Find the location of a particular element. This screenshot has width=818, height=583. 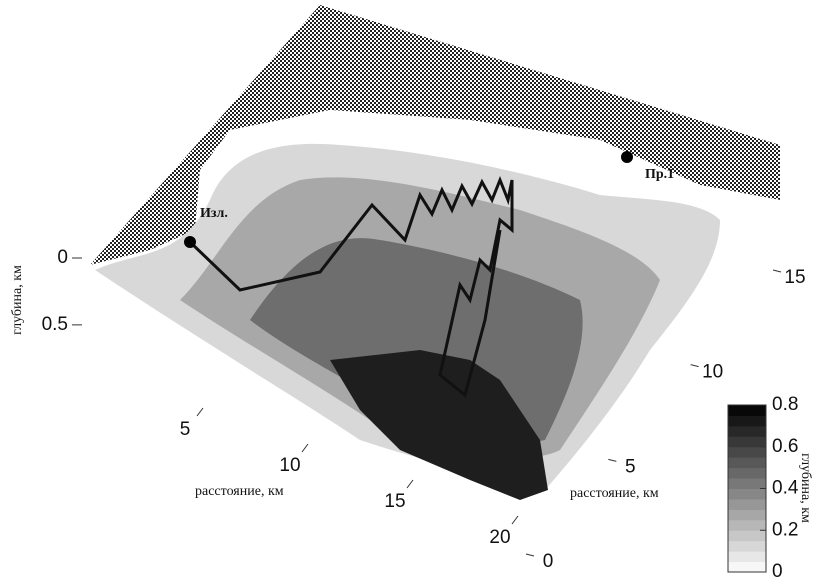

colorbar-tick-label: 0.6 is located at coordinates (785, 446).